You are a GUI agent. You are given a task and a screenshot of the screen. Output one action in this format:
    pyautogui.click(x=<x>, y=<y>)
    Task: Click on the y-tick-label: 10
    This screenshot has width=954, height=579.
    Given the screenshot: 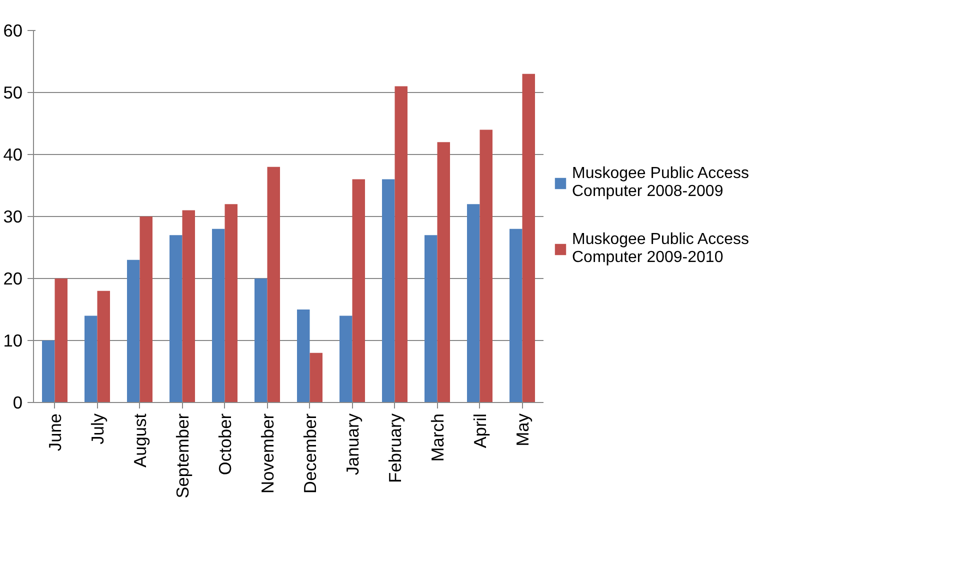 What is the action you would take?
    pyautogui.click(x=13, y=340)
    